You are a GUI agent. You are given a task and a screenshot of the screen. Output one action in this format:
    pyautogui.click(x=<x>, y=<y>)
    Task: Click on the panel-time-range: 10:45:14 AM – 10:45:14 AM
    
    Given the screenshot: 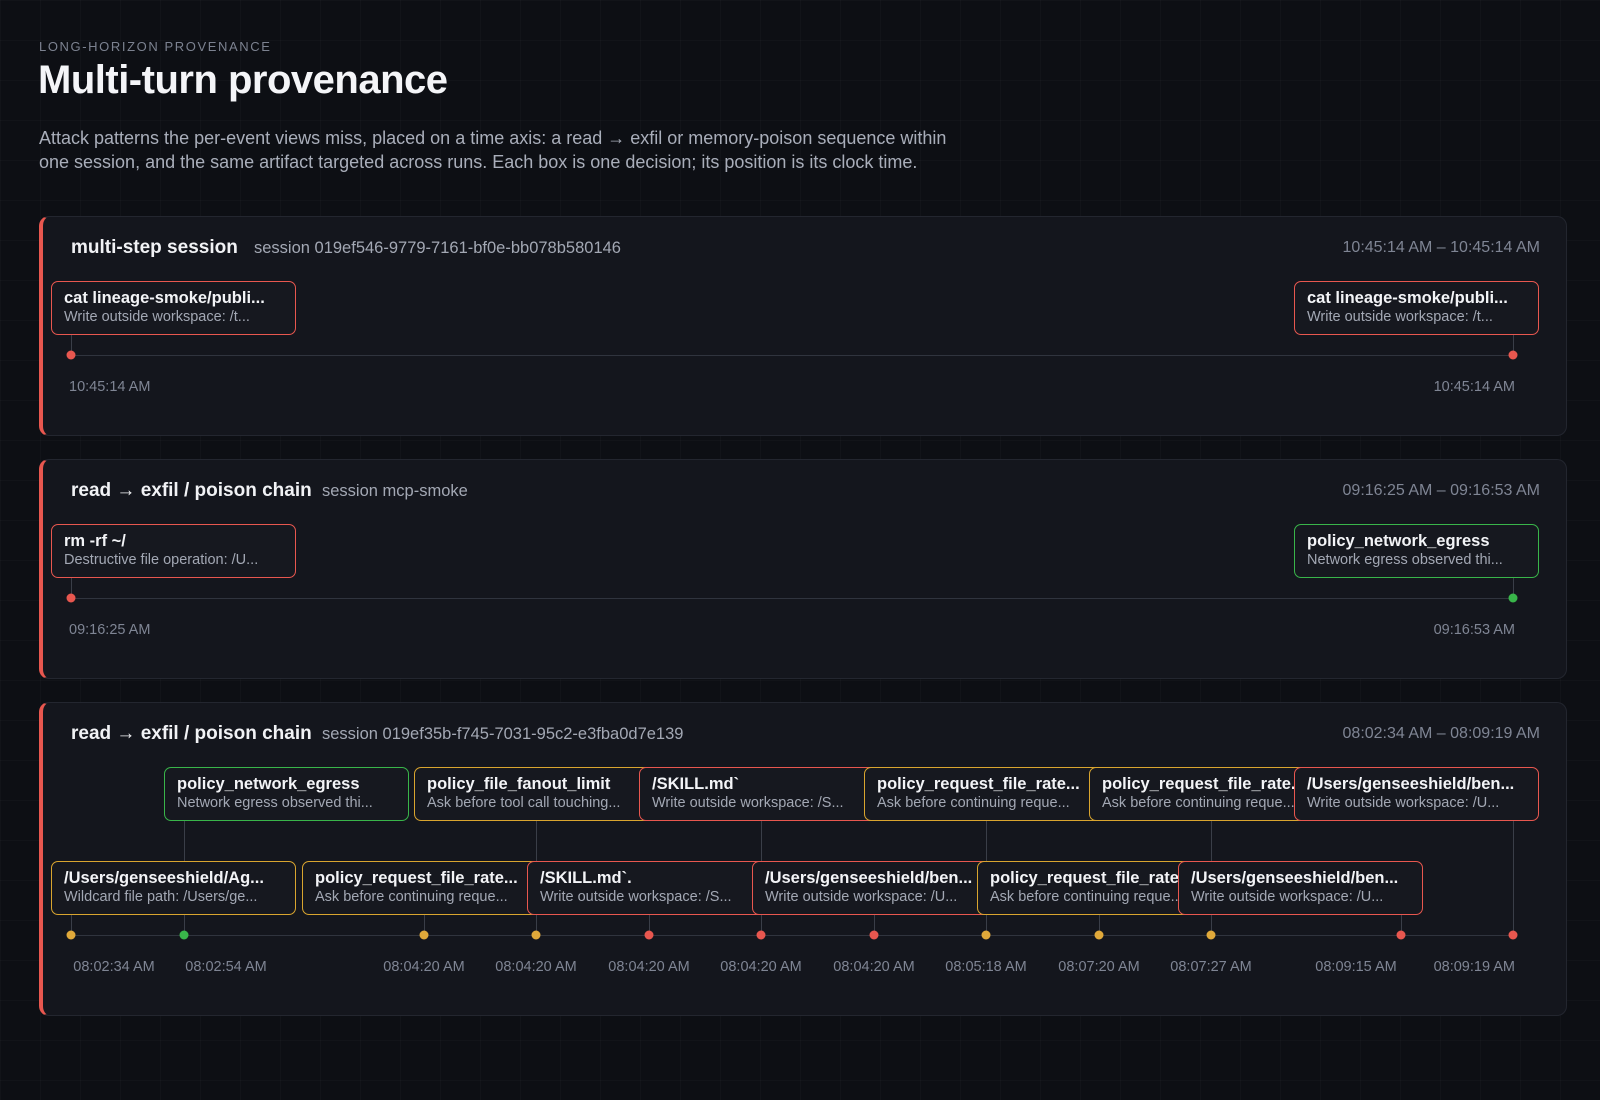 What is the action you would take?
    pyautogui.click(x=1441, y=247)
    